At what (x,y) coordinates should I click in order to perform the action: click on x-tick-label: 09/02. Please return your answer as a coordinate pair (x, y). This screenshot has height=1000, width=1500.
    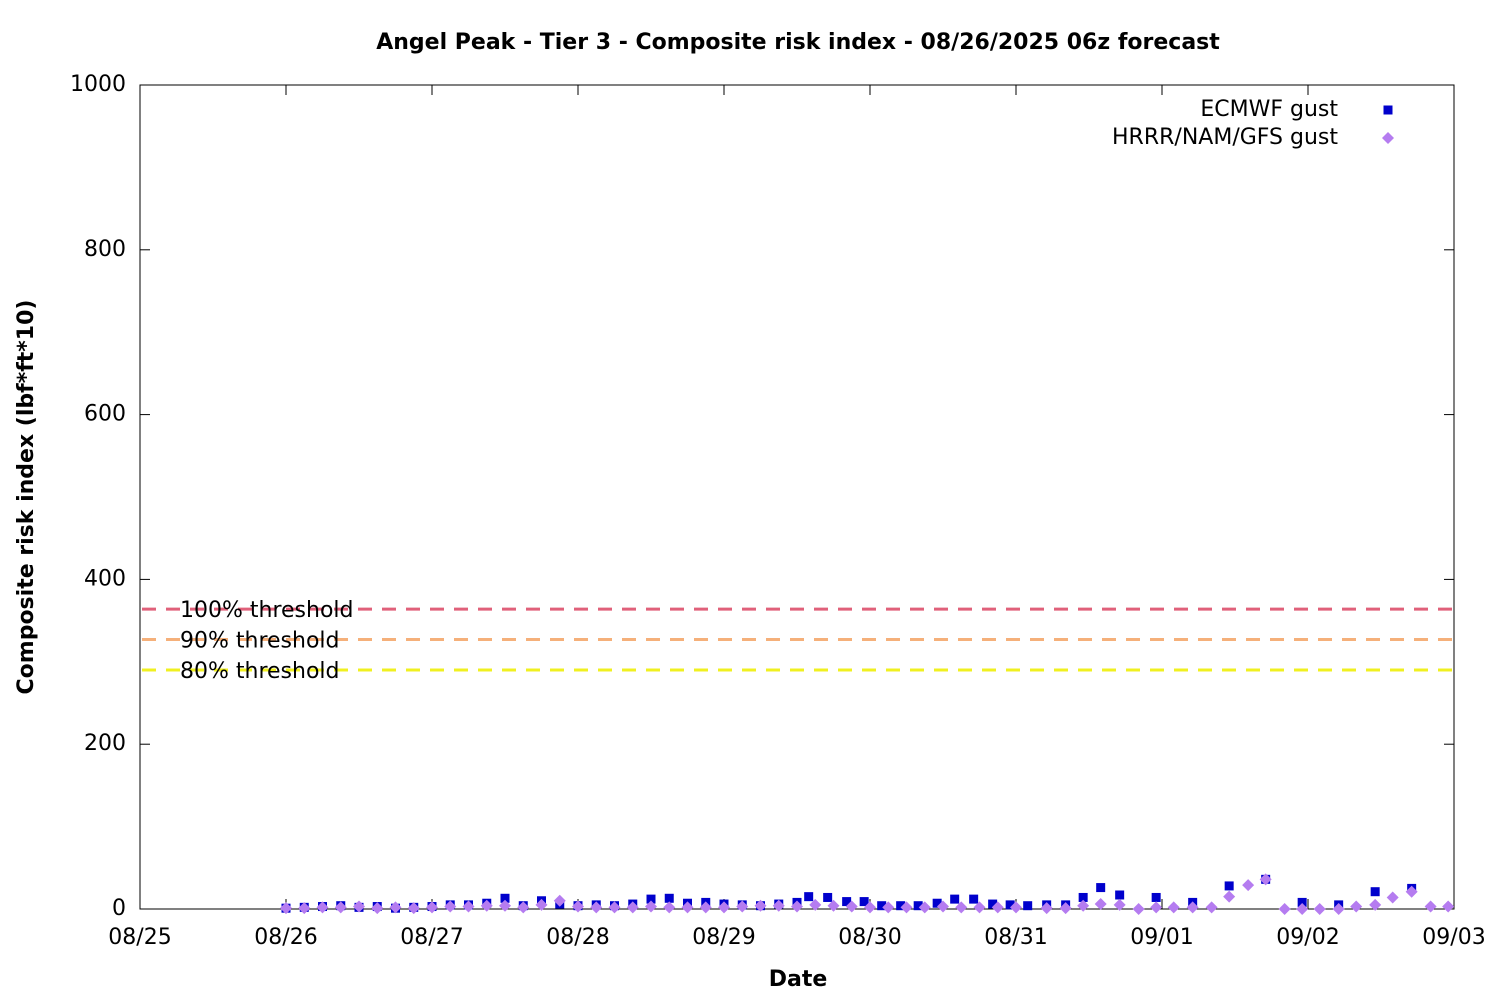
    Looking at the image, I should click on (1307, 937).